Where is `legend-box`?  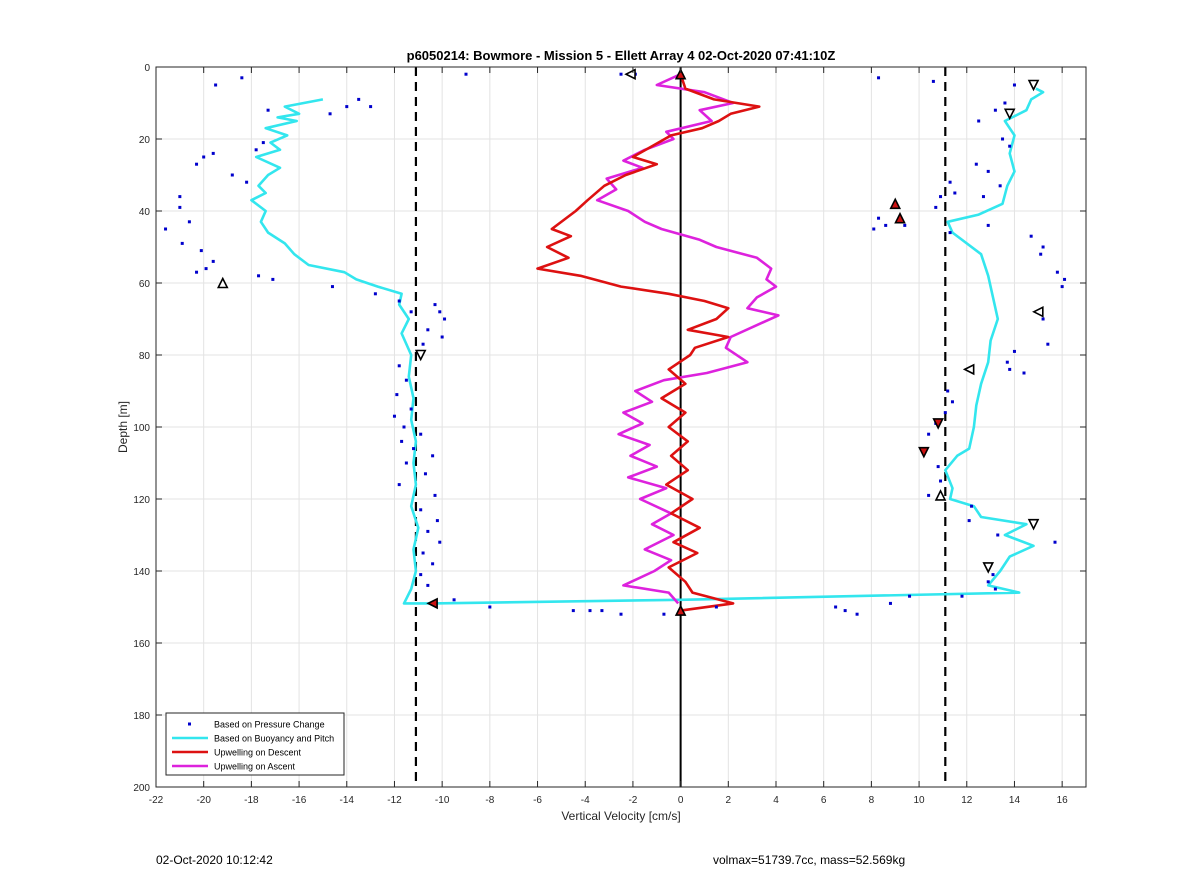
legend-box is located at coordinates (255, 744).